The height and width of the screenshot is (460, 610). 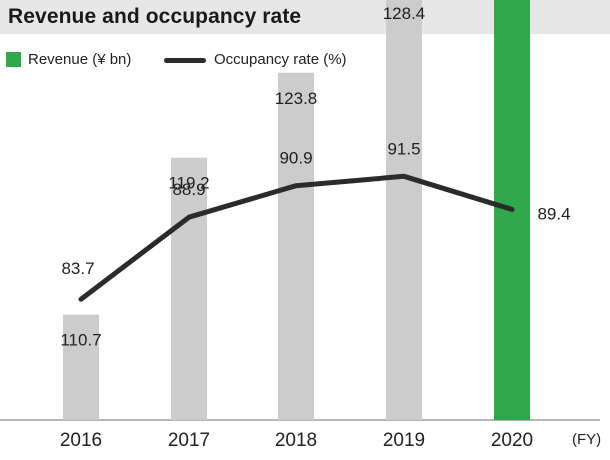 What do you see at coordinates (553, 213) in the screenshot?
I see `line-value-label-2020: 89.4` at bounding box center [553, 213].